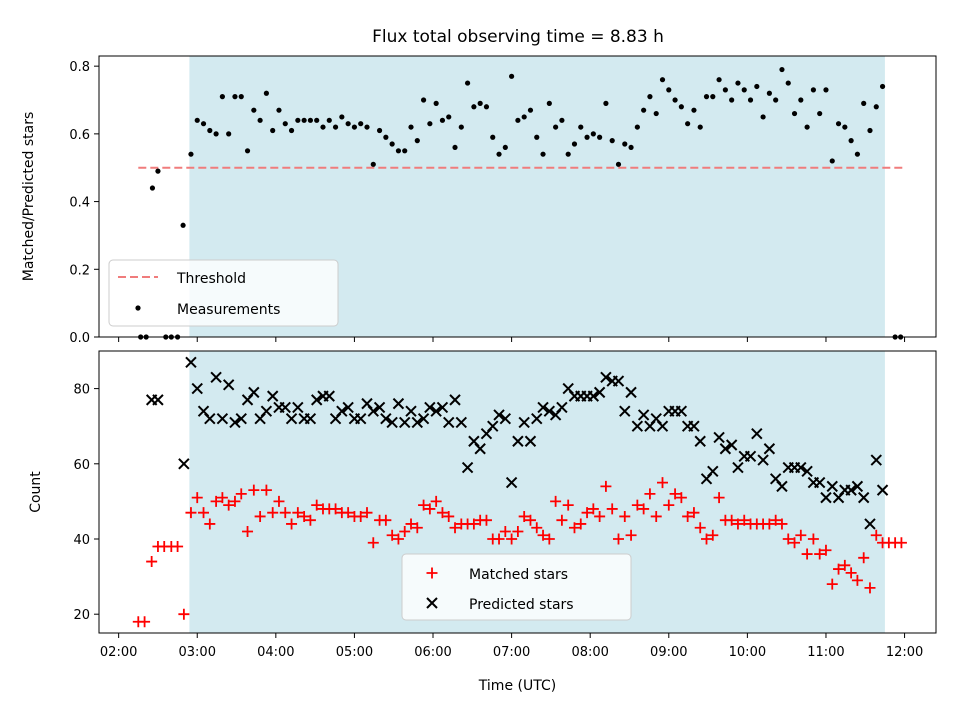  Describe the element at coordinates (79, 270) in the screenshot. I see `y-tick-label: 0.2` at that location.